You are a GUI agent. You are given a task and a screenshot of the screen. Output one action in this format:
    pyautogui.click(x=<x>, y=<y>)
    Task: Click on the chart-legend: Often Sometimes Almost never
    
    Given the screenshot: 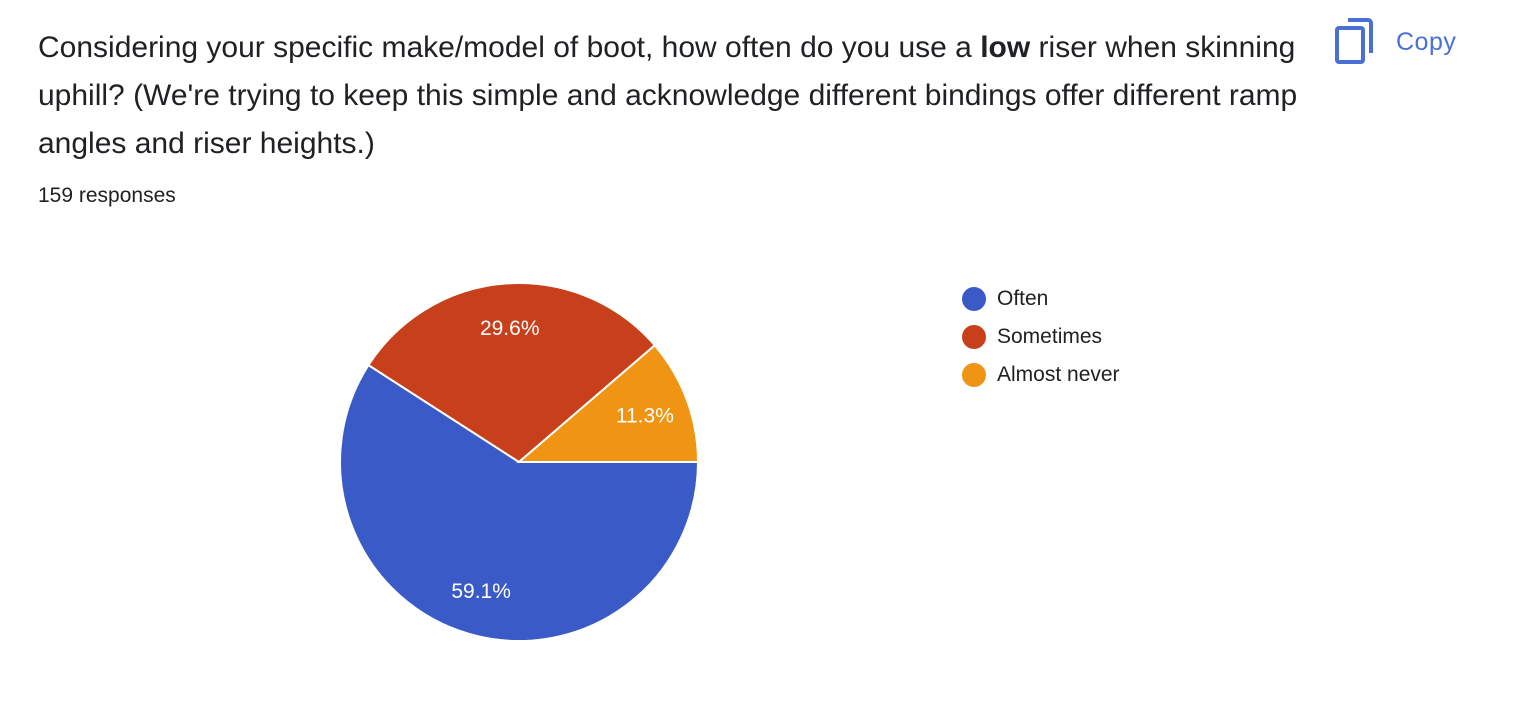 What is the action you would take?
    pyautogui.click(x=1041, y=337)
    